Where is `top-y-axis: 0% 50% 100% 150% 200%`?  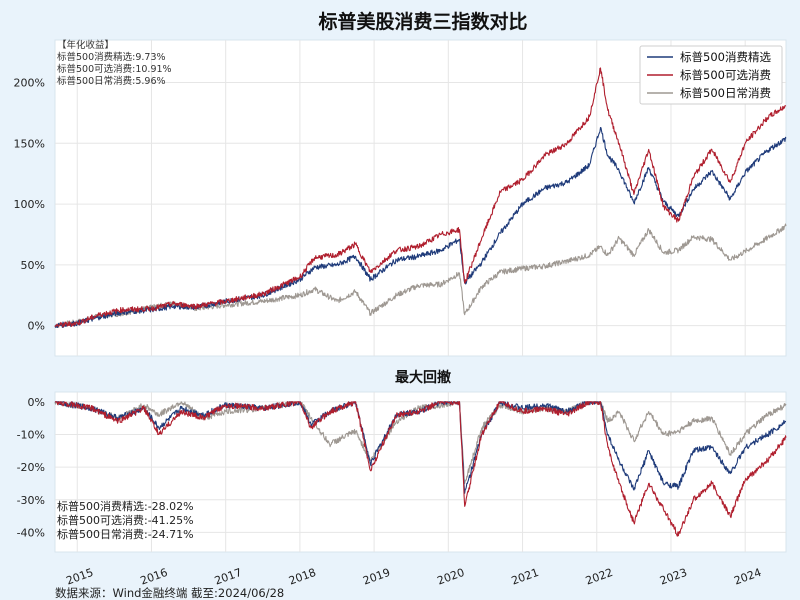 top-y-axis: 0% 50% 100% 150% 200% is located at coordinates (29, 205).